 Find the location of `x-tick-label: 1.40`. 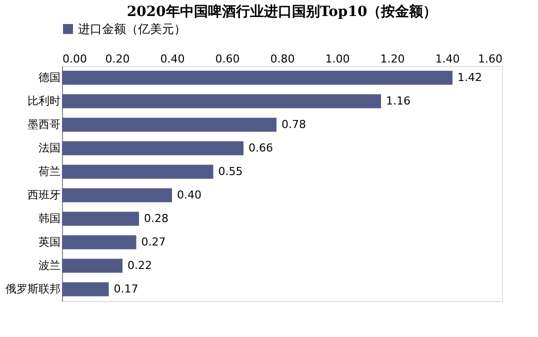

x-tick-label: 1.40 is located at coordinates (447, 59).